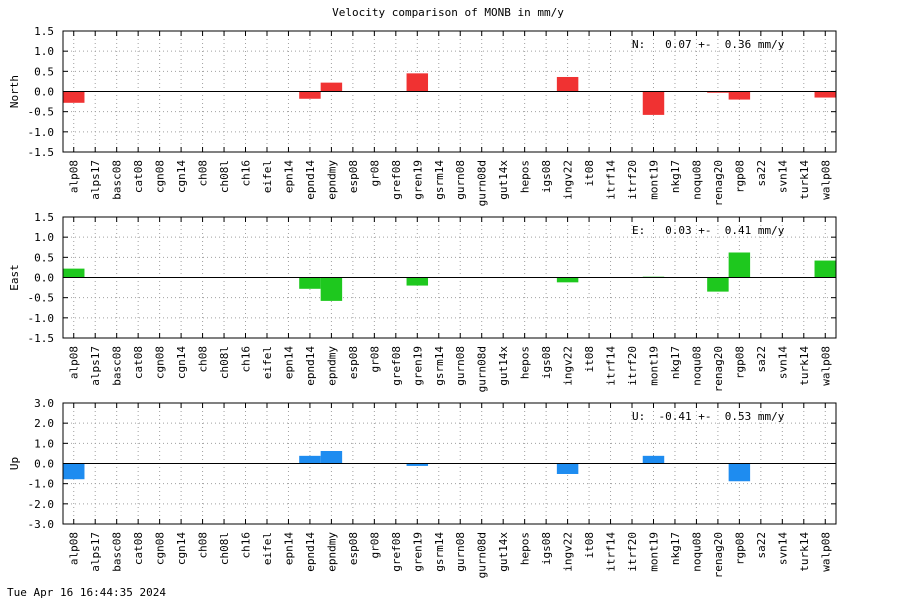 The image size is (900, 600). What do you see at coordinates (653, 103) in the screenshot?
I see `bar-mont19` at bounding box center [653, 103].